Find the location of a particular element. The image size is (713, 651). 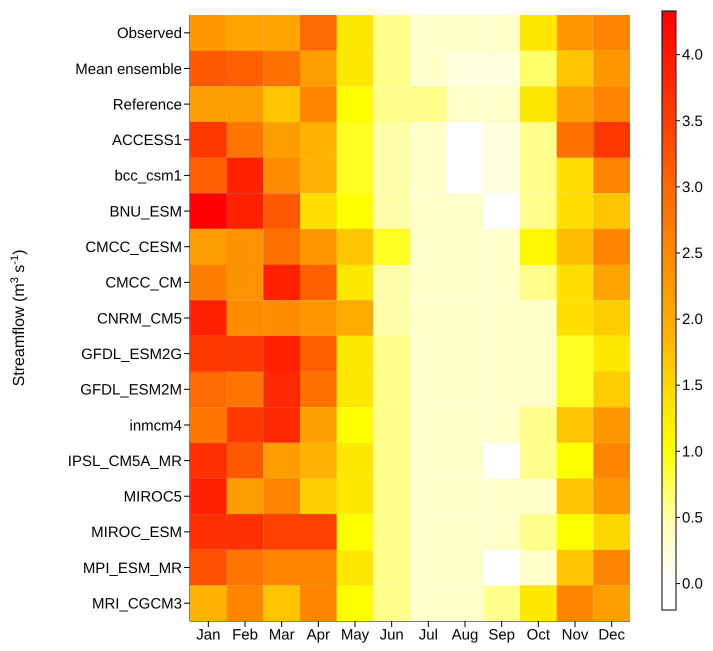

x-tick-label: Aug is located at coordinates (465, 635).